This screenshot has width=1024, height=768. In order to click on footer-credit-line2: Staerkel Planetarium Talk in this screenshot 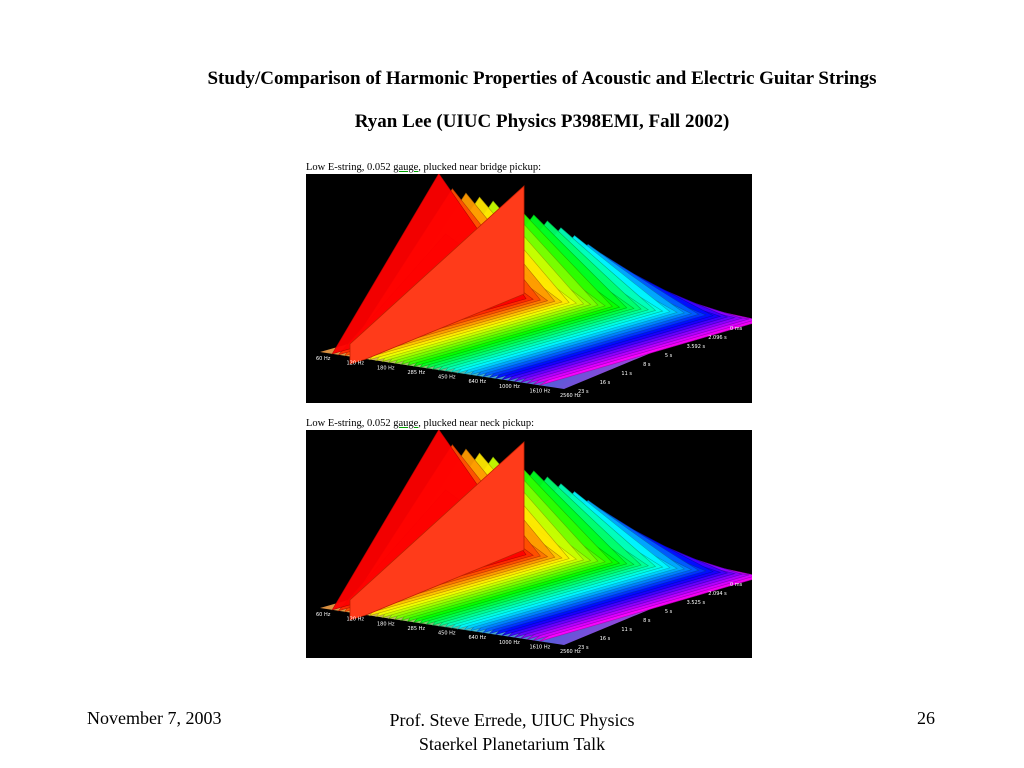, I will do `click(512, 744)`.